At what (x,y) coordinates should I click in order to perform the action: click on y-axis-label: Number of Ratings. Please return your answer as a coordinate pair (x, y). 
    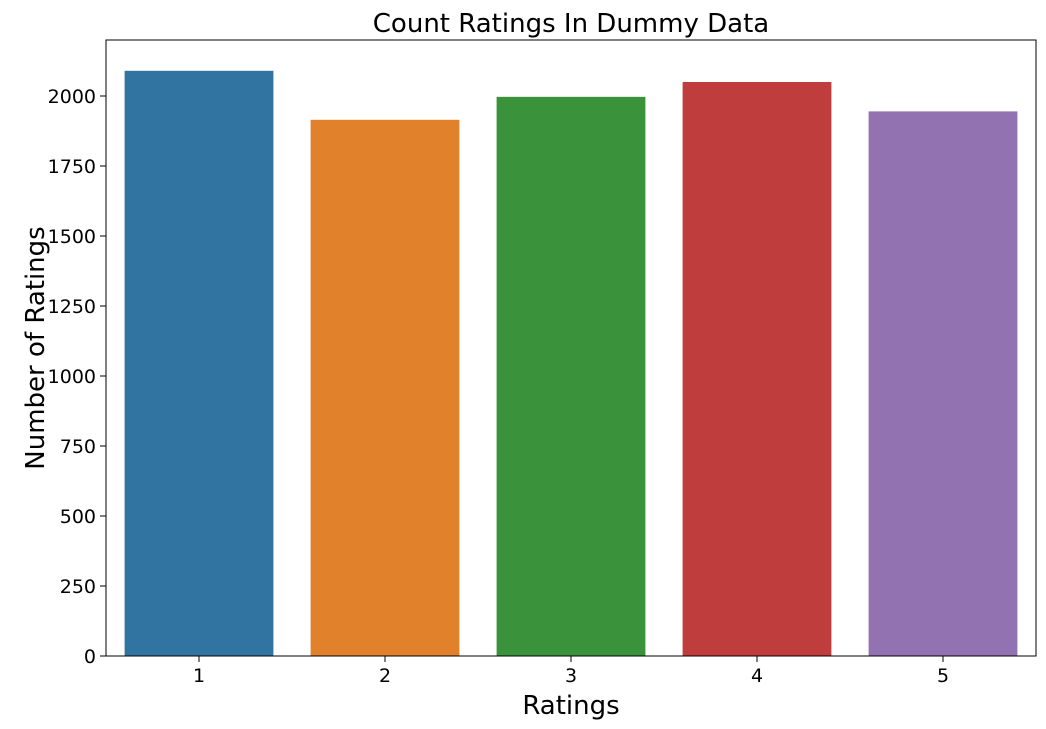
    Looking at the image, I should click on (36, 347).